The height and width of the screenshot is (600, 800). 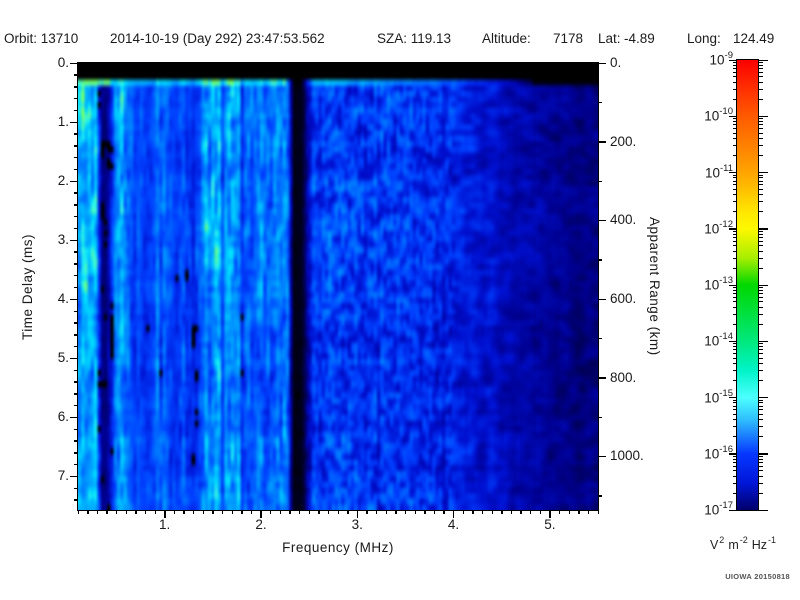 I want to click on y-left-tick-label: 0., so click(x=63, y=62).